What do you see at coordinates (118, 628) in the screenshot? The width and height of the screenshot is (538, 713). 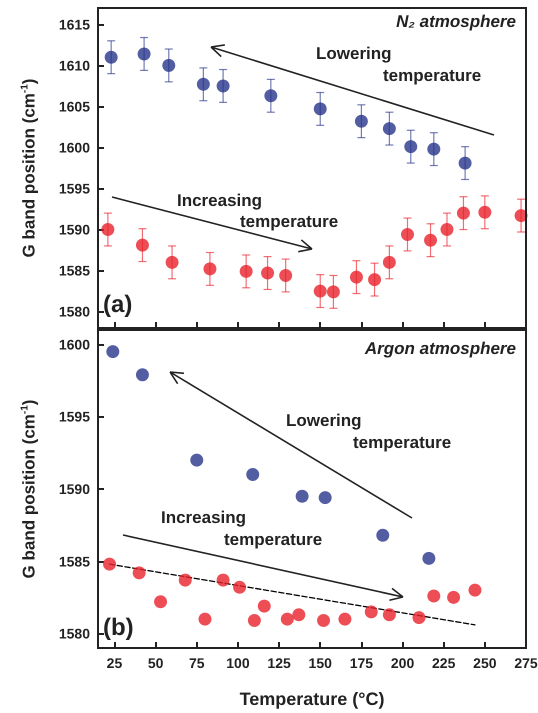 I see `annotation: (b)` at bounding box center [118, 628].